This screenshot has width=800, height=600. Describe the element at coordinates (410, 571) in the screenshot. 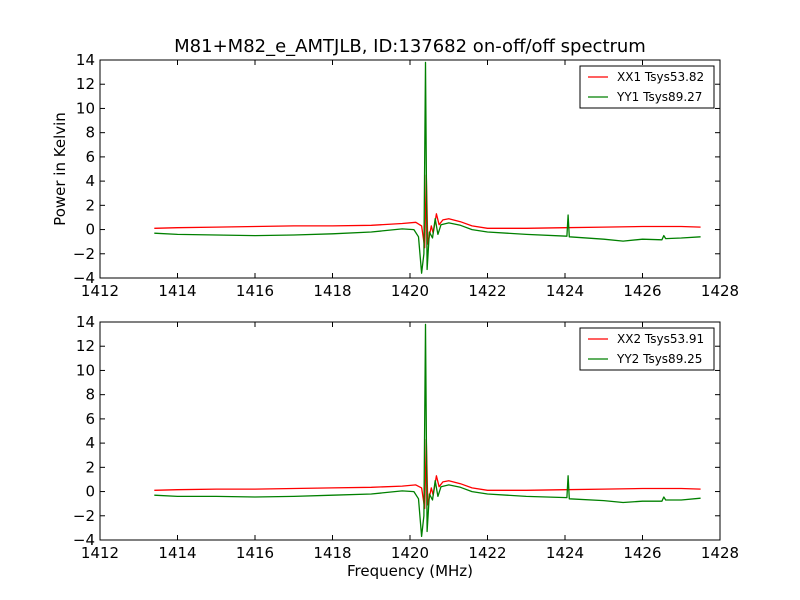

I see `x-axis-label: Frequency (MHz)` at that location.